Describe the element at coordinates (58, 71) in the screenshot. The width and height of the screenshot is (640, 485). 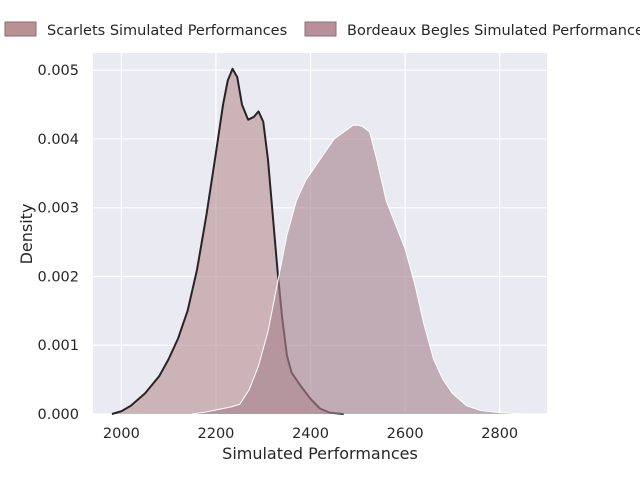
I see `y-tick-label-5: 0.005` at that location.